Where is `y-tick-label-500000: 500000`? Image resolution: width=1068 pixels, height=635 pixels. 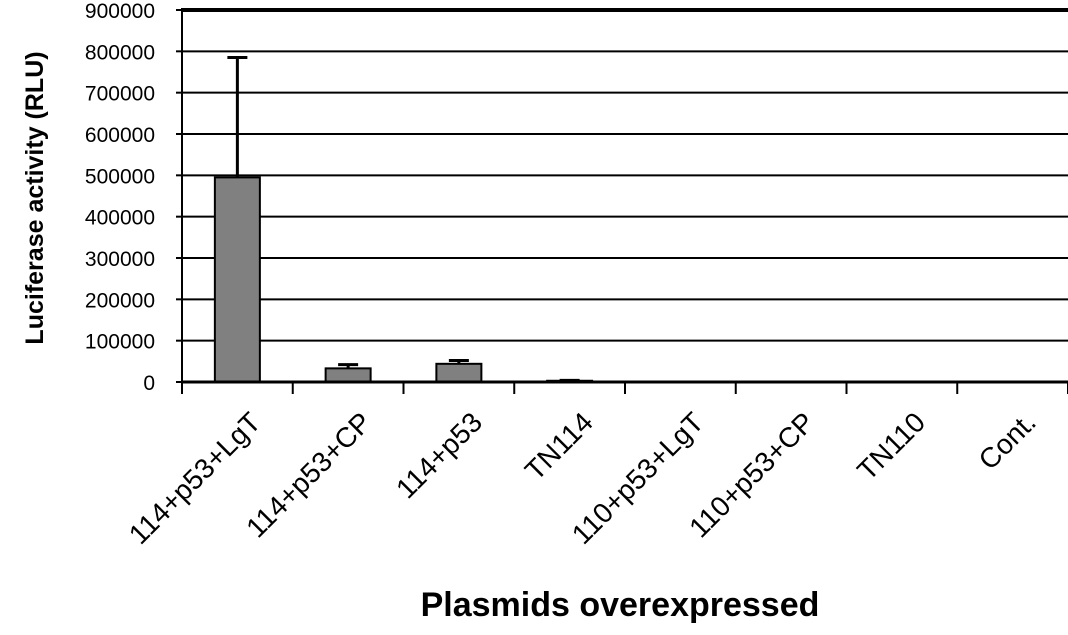
y-tick-label-500000: 500000 is located at coordinates (120, 176).